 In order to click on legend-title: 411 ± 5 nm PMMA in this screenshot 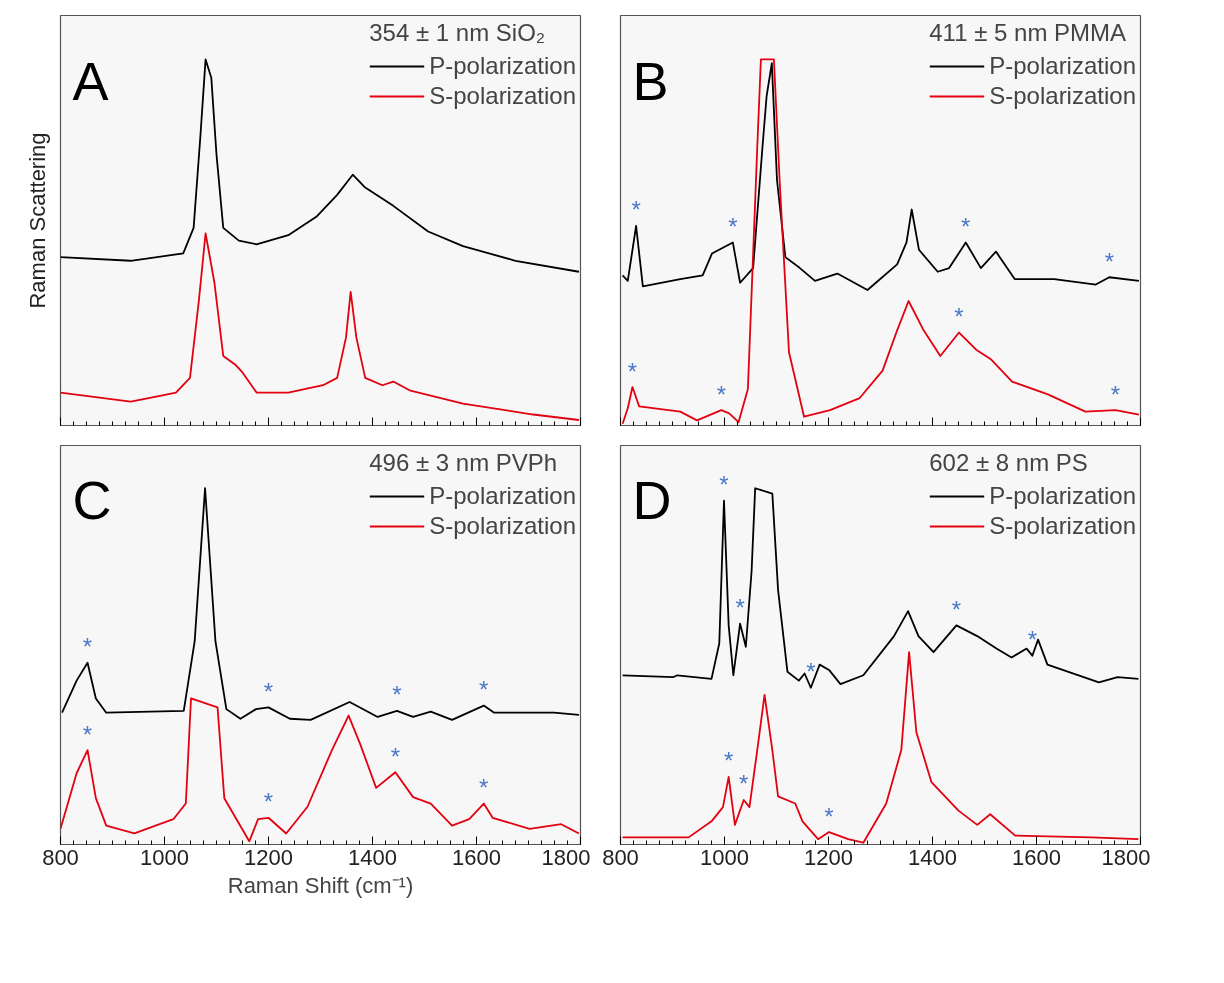, I will do `click(1028, 33)`.